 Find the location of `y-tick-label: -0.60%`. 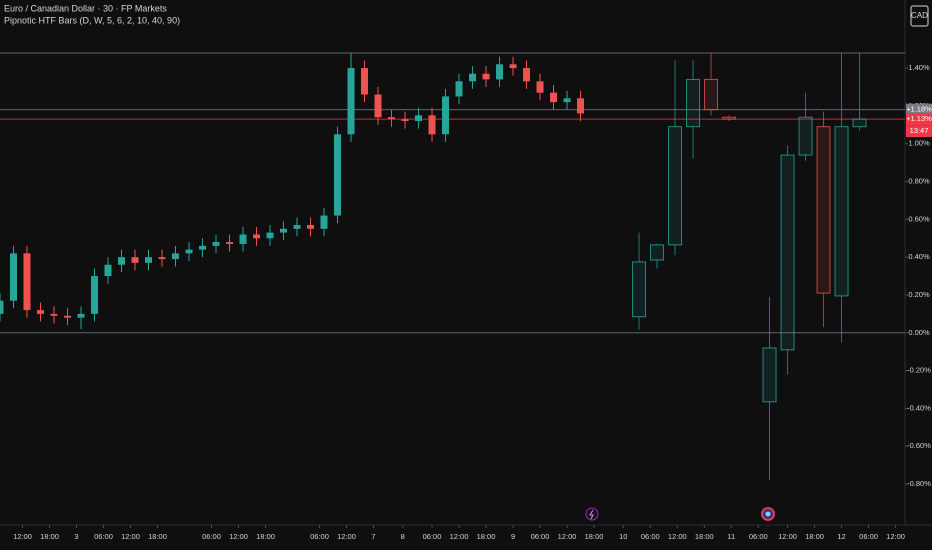

y-tick-label: -0.60% is located at coordinates (919, 445).